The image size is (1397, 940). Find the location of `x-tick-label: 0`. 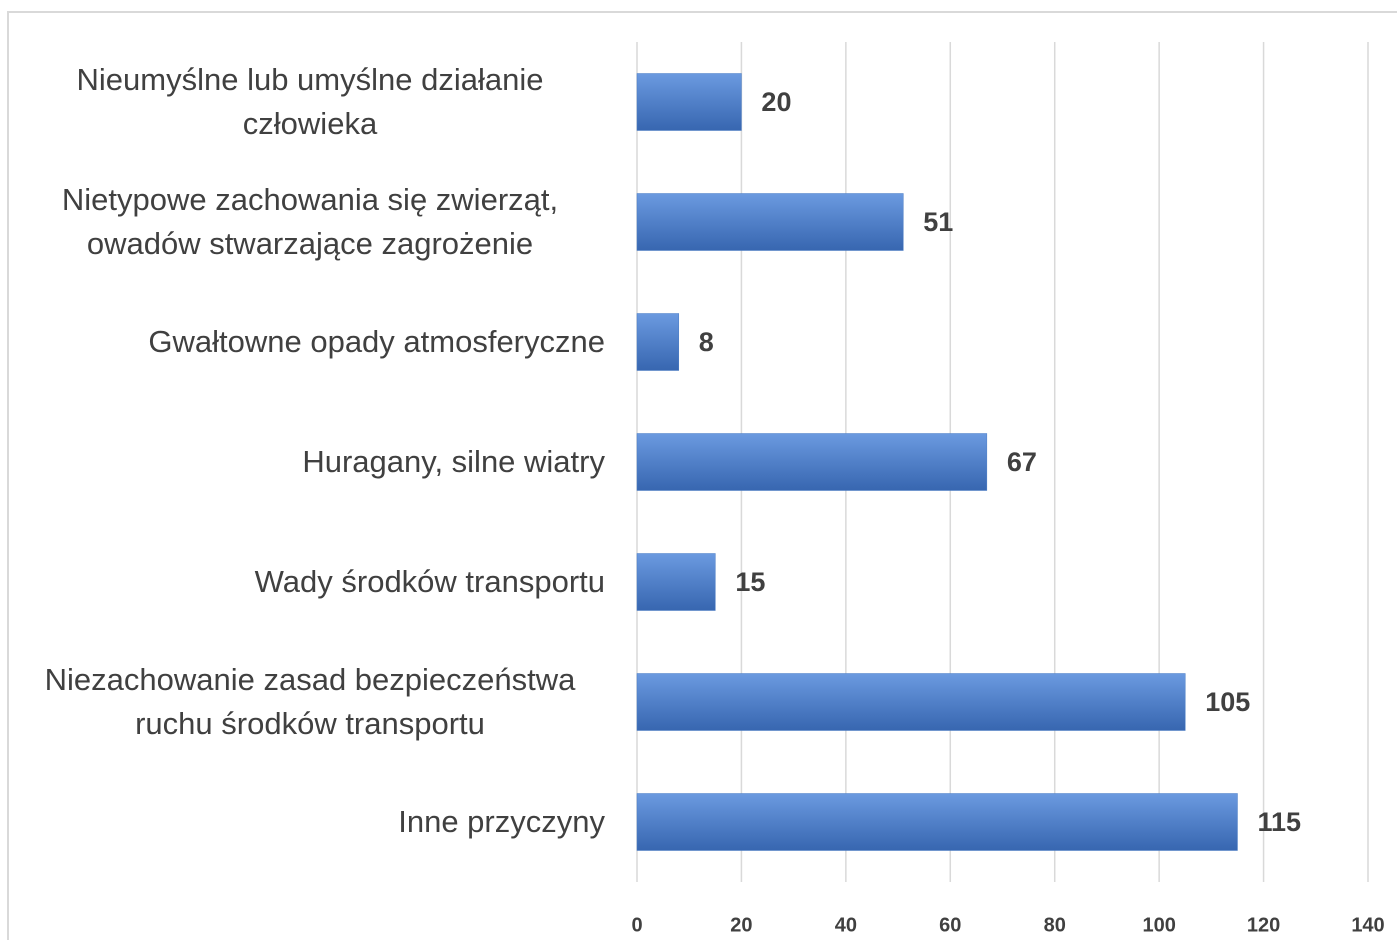

x-tick-label: 0 is located at coordinates (636, 925).